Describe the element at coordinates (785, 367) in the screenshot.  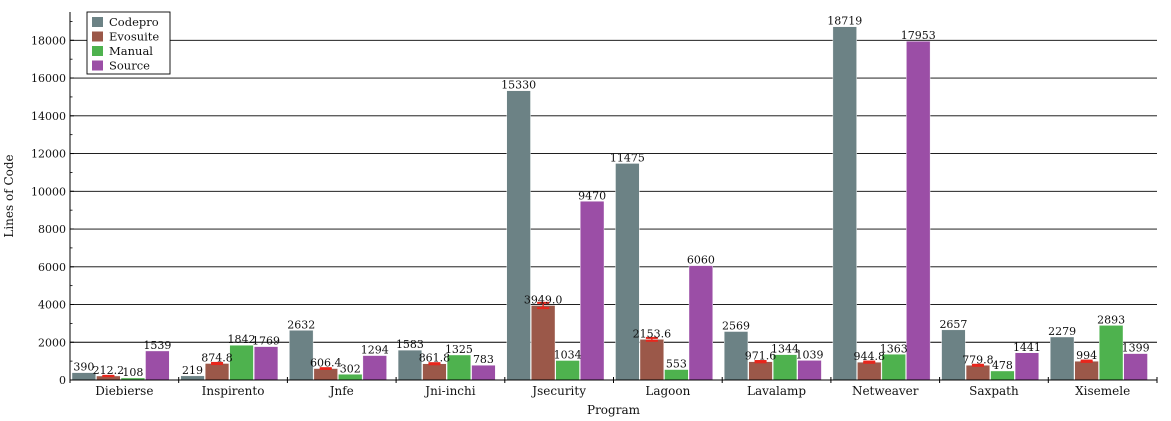
I see `bar-manual-lavalamp` at that location.